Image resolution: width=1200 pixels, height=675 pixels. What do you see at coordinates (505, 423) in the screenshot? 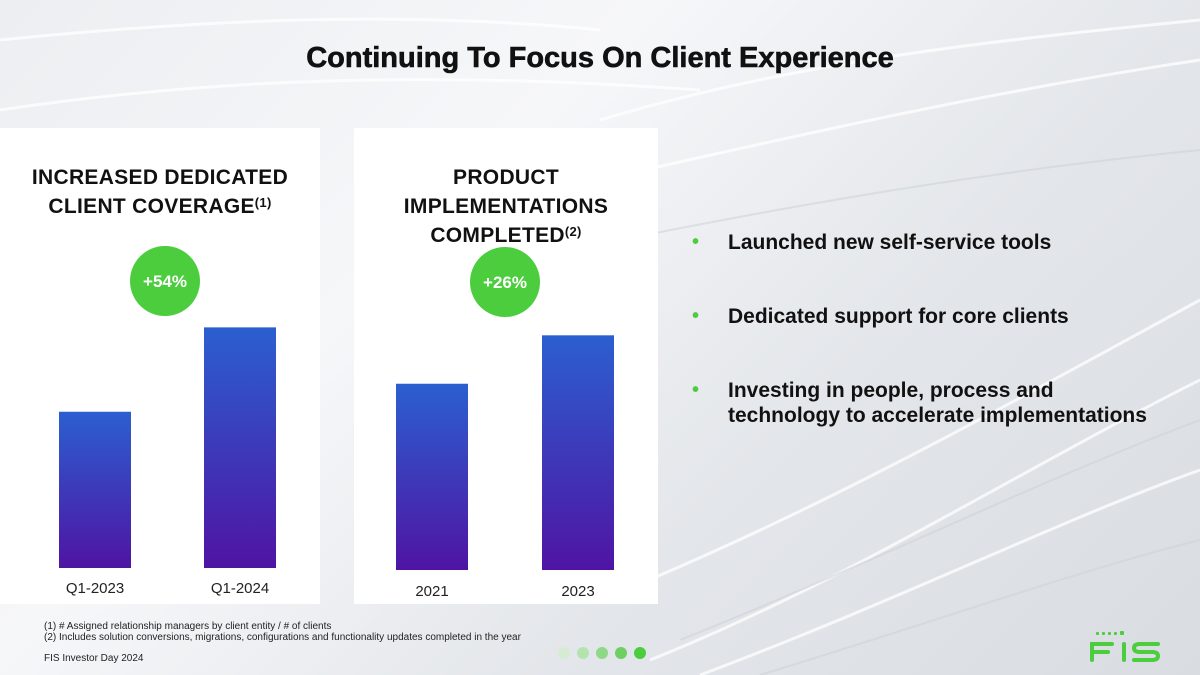
I see `bar-chart-implementations: 2021 2023 +26%` at bounding box center [505, 423].